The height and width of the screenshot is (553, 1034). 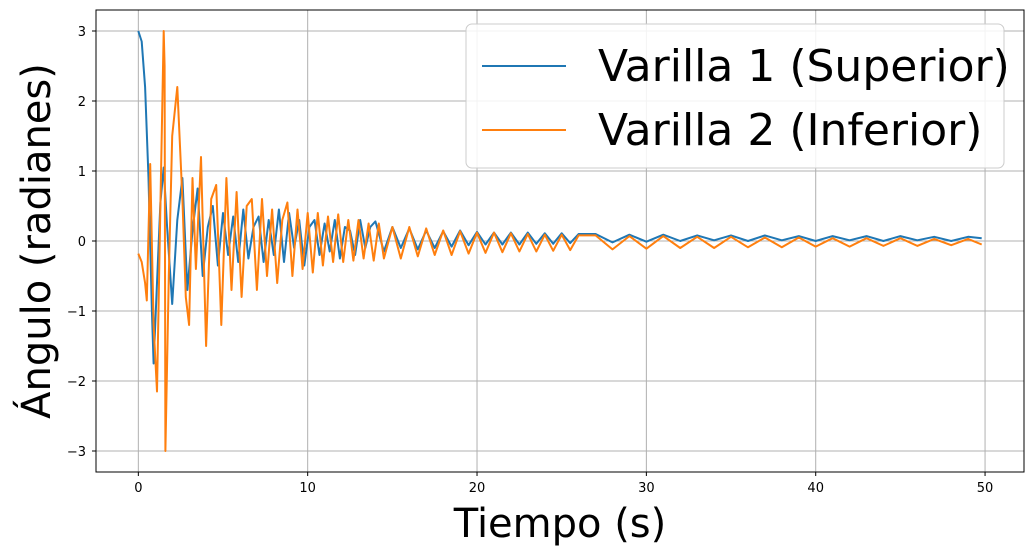 I want to click on y-tick-label: 2, so click(x=82, y=102).